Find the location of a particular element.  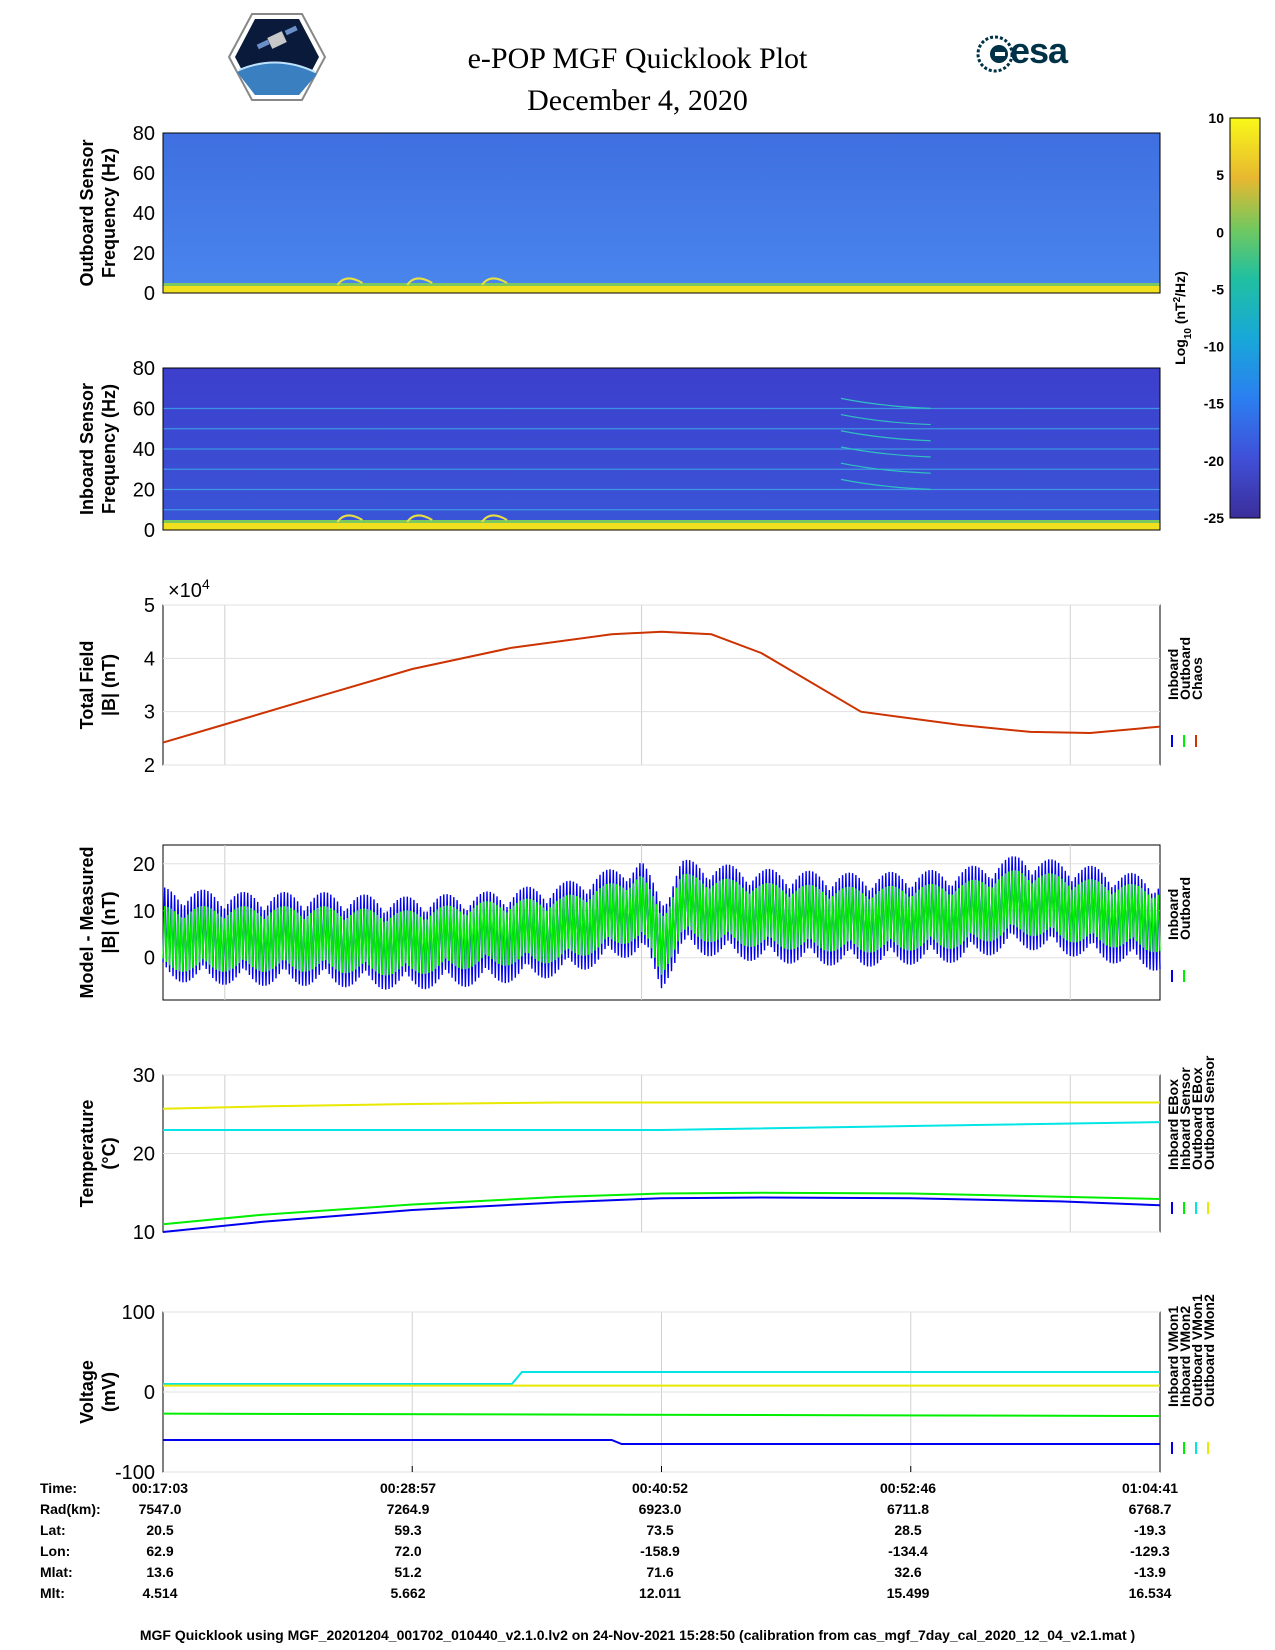

ephemeris-value: 32.6 is located at coordinates (908, 1572).